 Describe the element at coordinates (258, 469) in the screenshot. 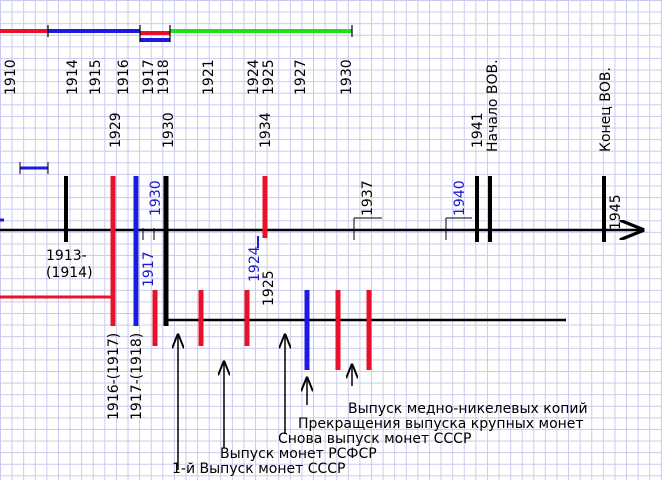

I see `annotation: 1-й Выпуск монет СССР` at that location.